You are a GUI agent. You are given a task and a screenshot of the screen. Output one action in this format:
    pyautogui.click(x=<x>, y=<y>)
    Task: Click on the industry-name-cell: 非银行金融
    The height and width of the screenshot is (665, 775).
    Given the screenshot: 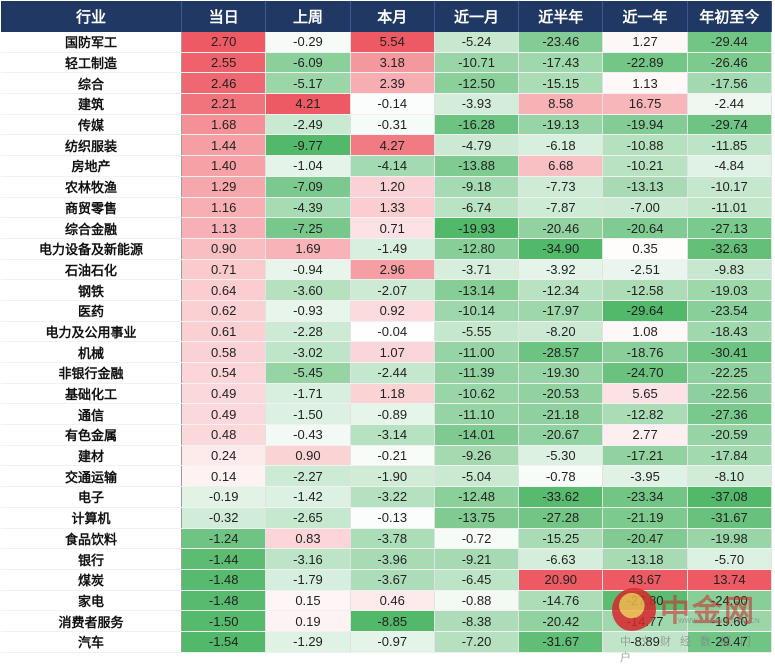 What is the action you would take?
    pyautogui.click(x=92, y=373)
    